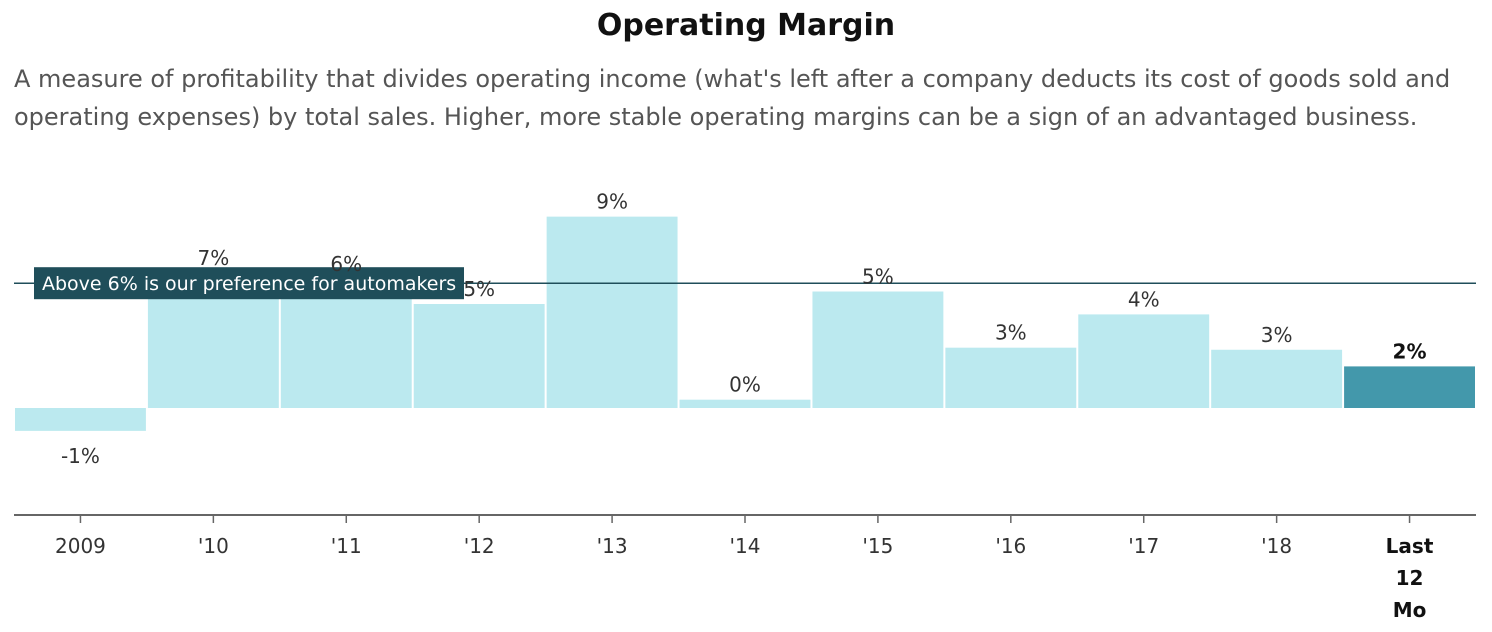 The height and width of the screenshot is (632, 1492). I want to click on bar-value-label-0: -1%, so click(80, 456).